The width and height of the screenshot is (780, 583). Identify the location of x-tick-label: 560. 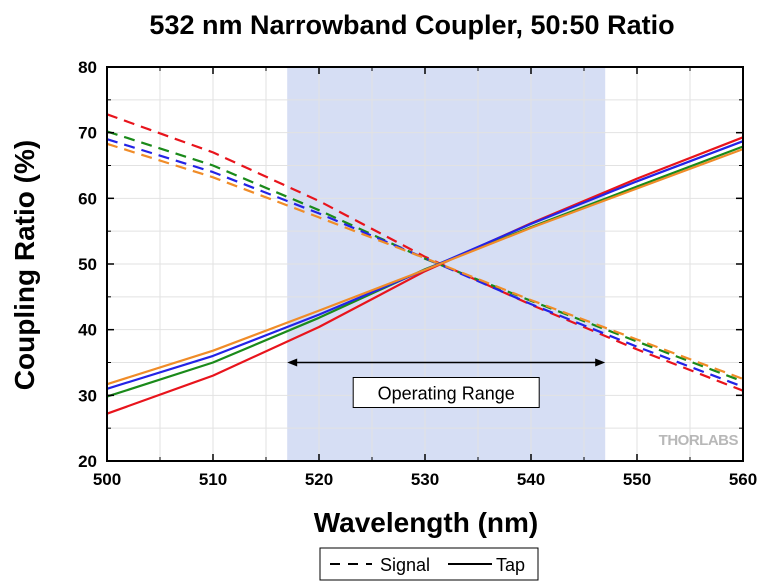
(743, 479).